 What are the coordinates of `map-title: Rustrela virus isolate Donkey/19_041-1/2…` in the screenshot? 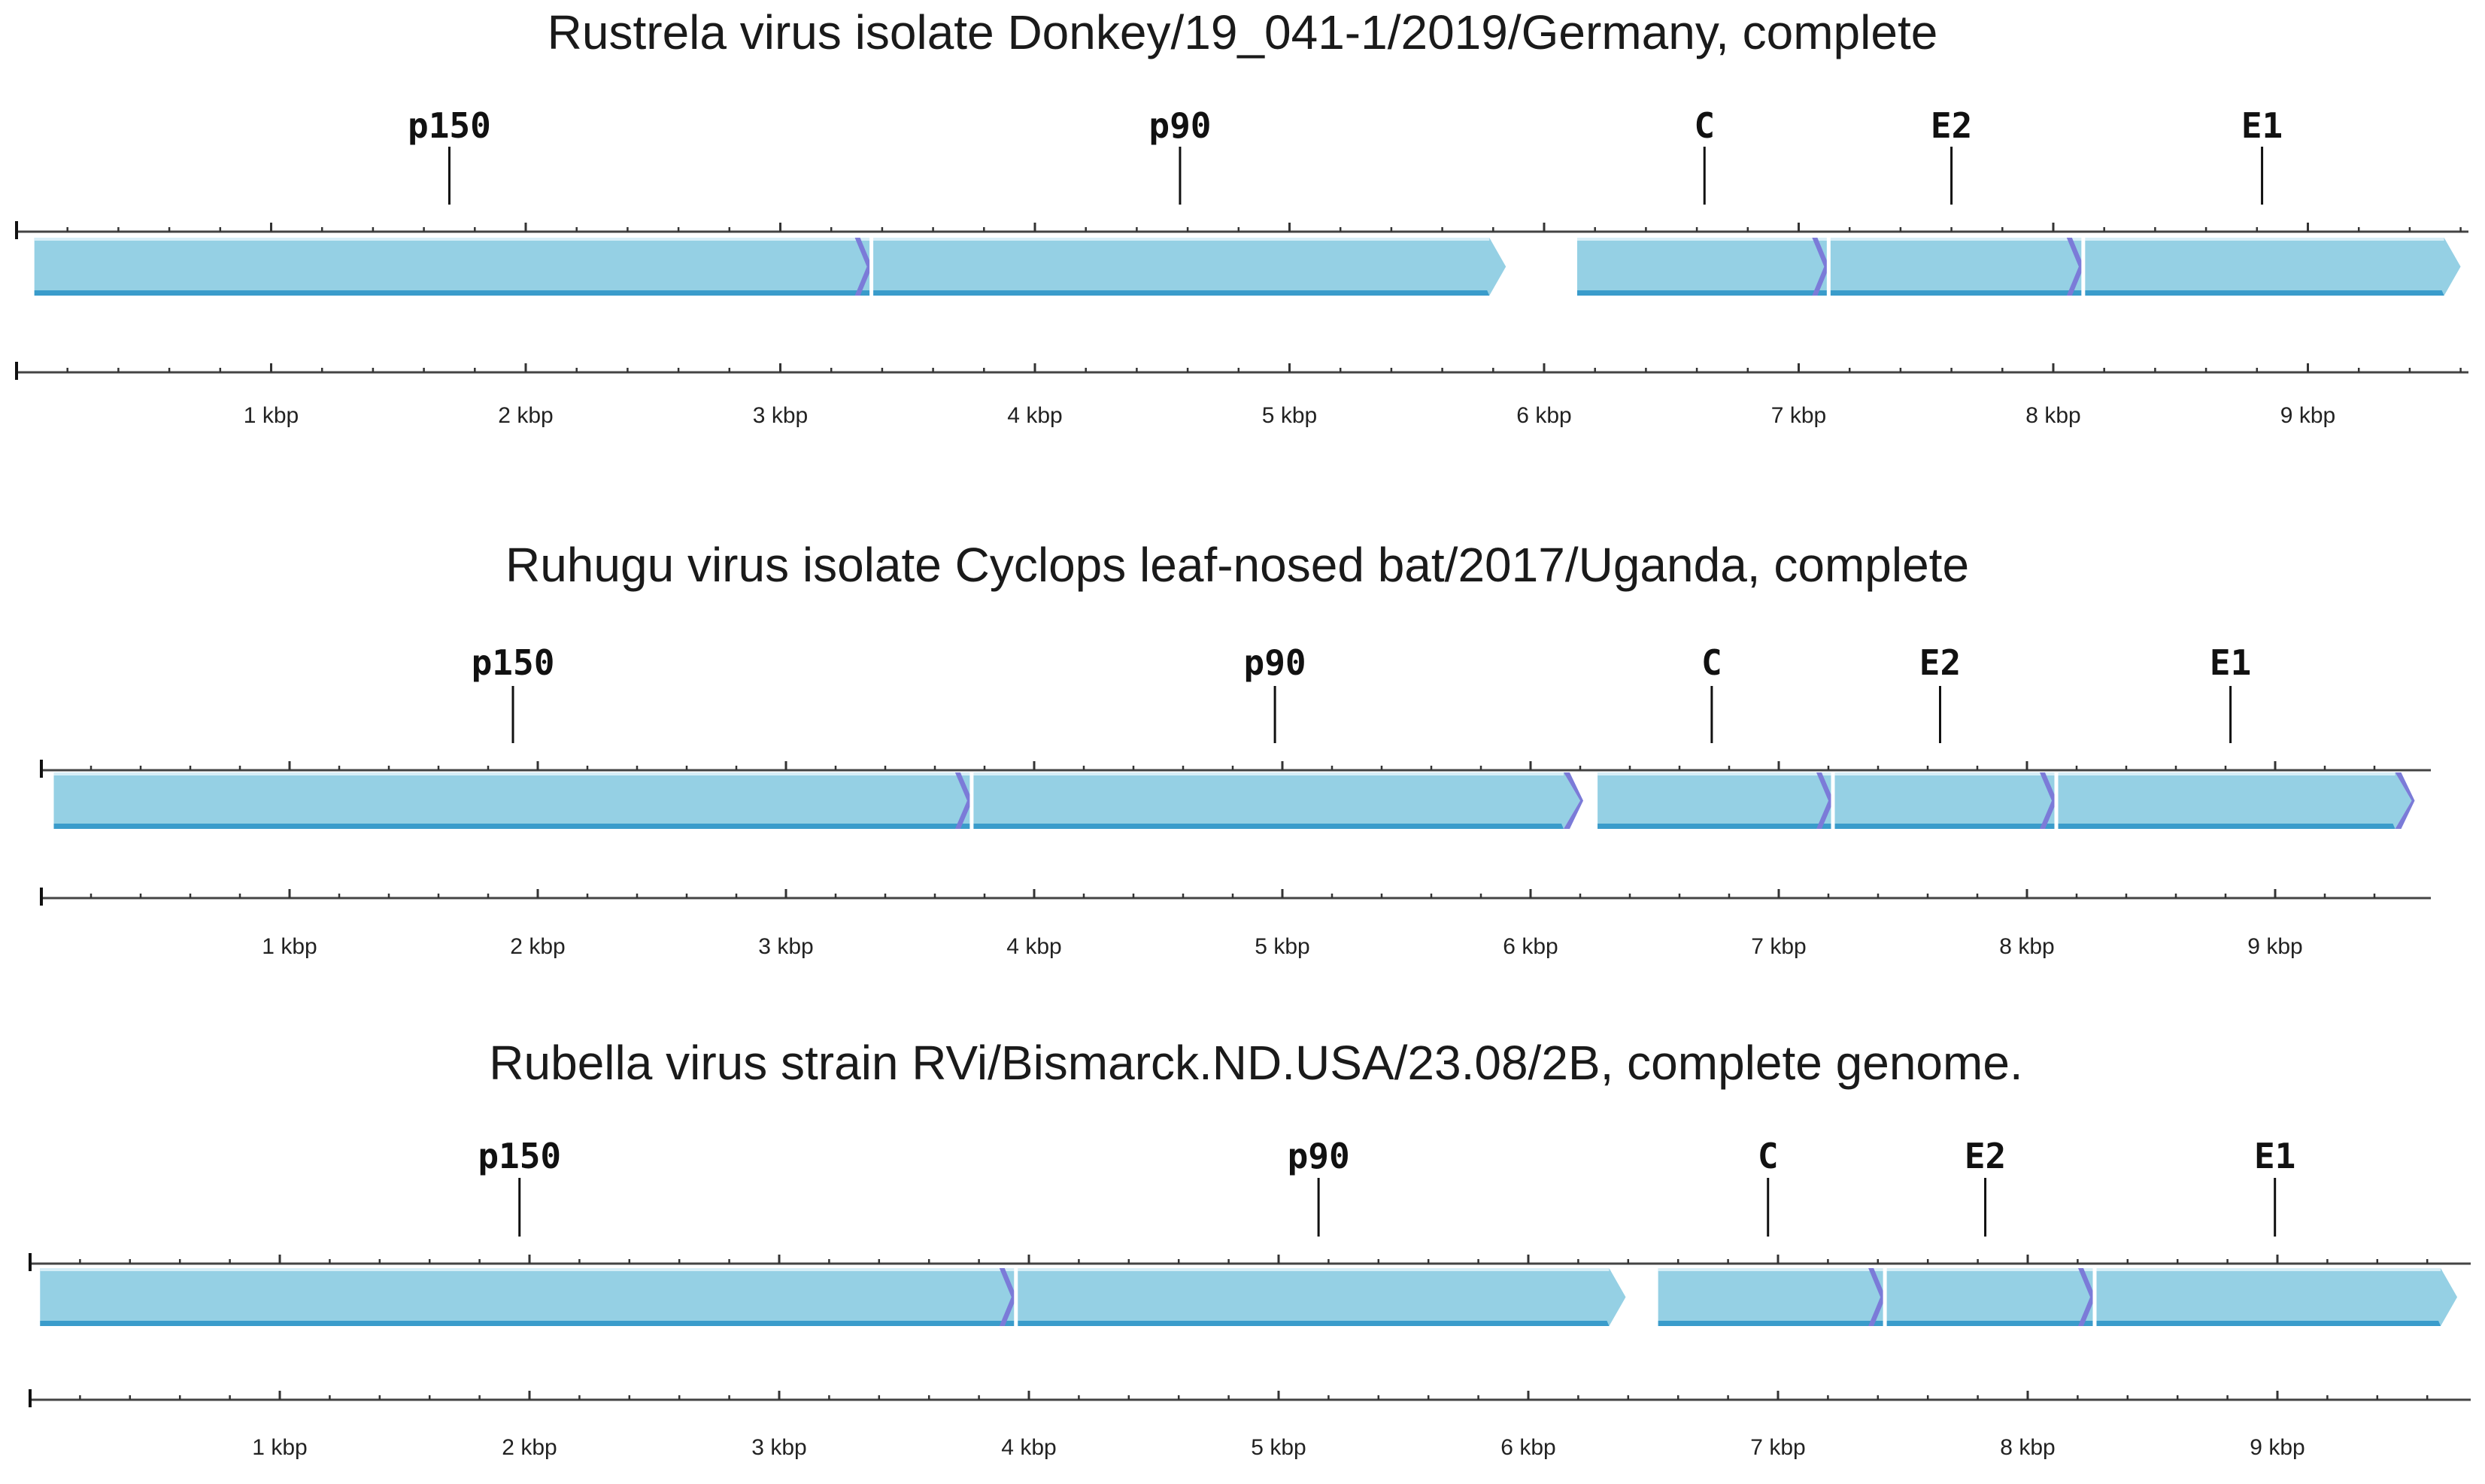 It's located at (1243, 32).